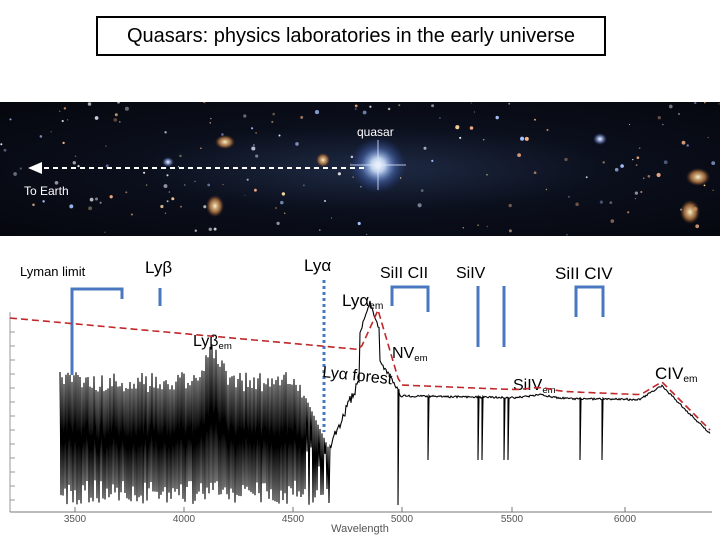 The width and height of the screenshot is (720, 540). I want to click on x-tick-label: 4500, so click(293, 519).